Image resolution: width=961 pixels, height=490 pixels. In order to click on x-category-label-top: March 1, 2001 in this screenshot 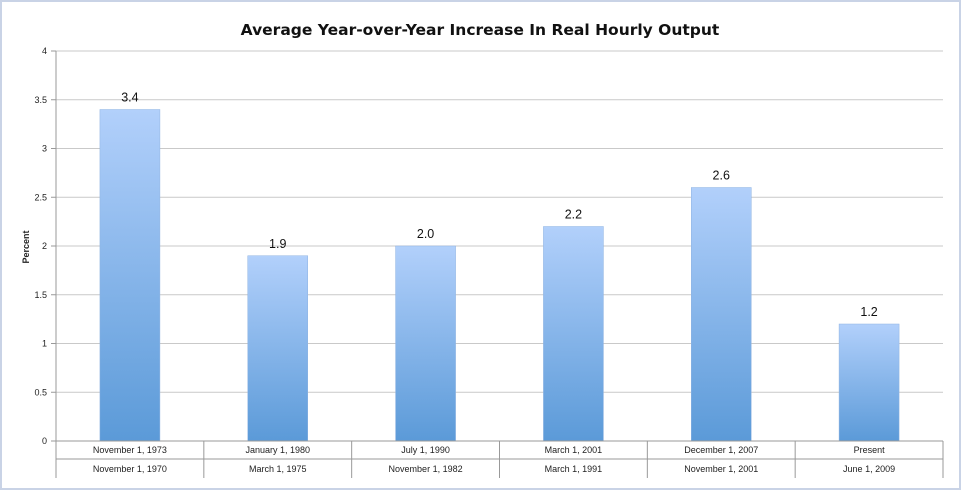, I will do `click(574, 450)`.